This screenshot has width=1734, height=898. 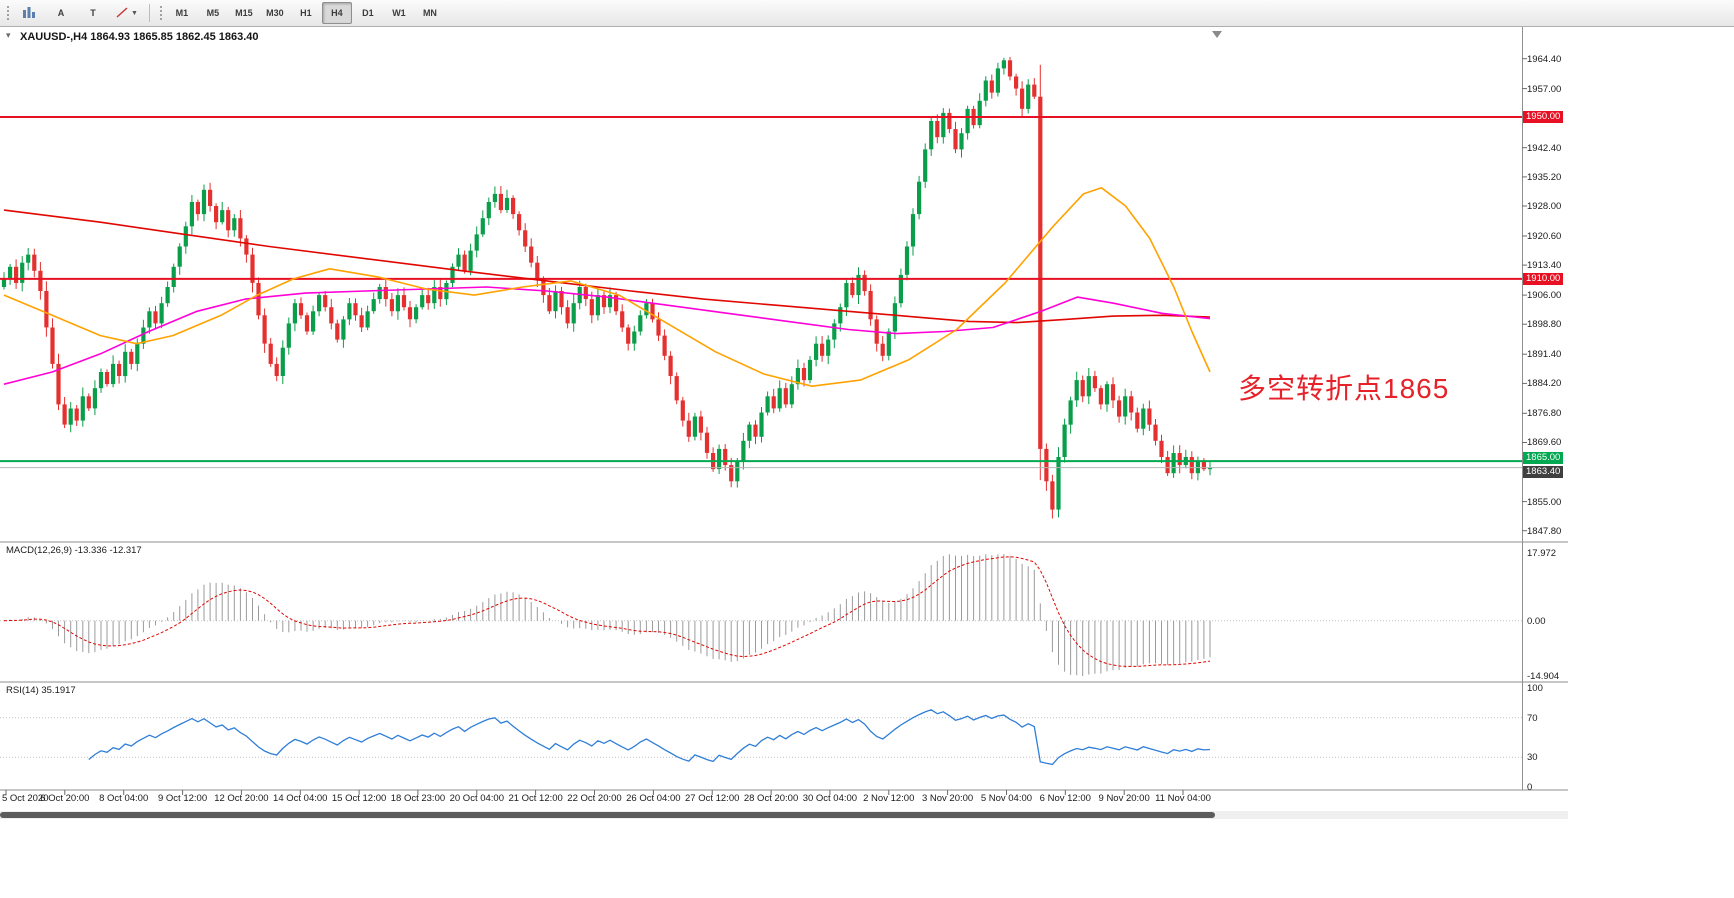 I want to click on timeframe-button-m15: M15, so click(x=244, y=13).